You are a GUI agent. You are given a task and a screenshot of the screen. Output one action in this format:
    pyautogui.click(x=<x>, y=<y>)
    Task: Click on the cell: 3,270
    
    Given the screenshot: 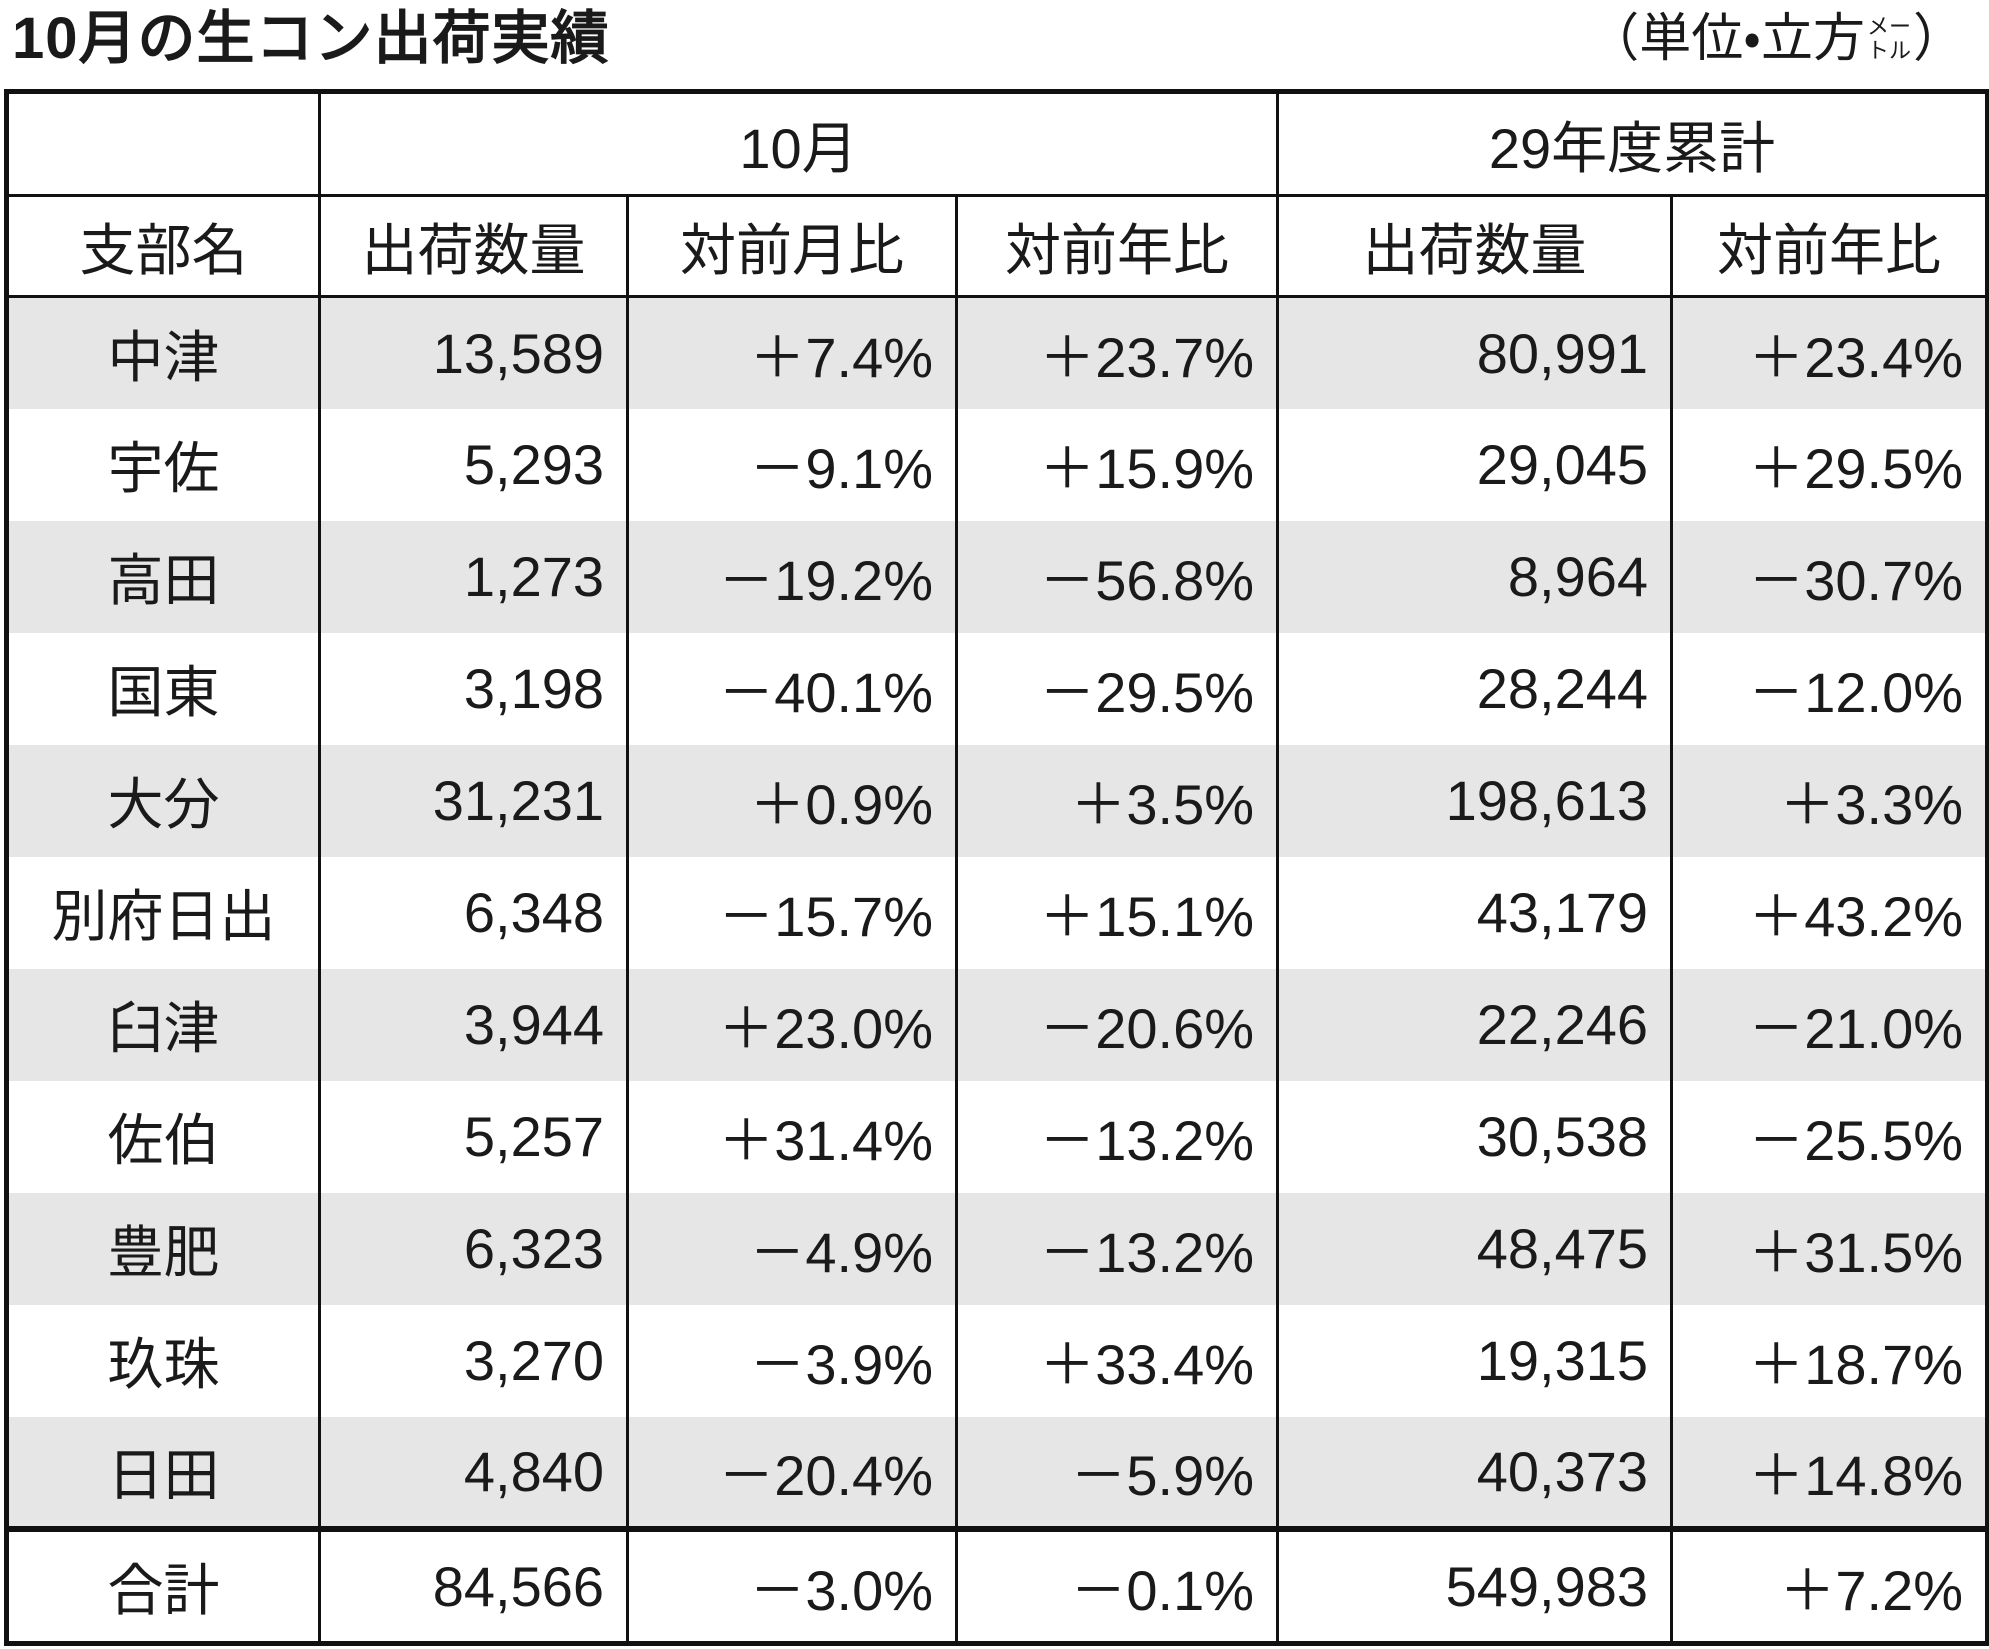 What is the action you would take?
    pyautogui.click(x=473, y=1360)
    